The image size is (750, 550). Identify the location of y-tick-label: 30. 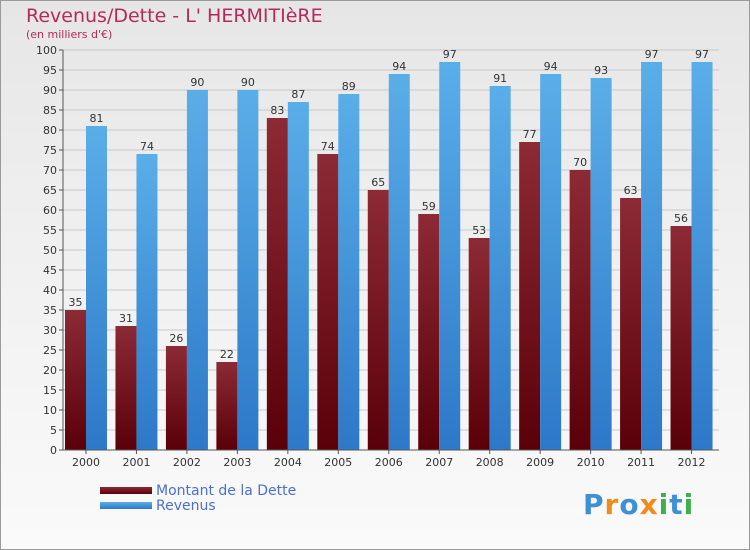
(50, 330).